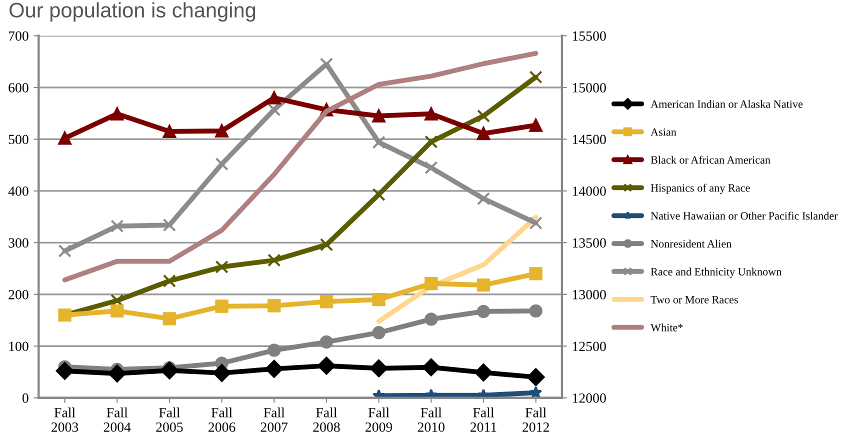 The height and width of the screenshot is (447, 858). Describe the element at coordinates (117, 420) in the screenshot. I see `x-tick-label: Fall 2004` at that location.